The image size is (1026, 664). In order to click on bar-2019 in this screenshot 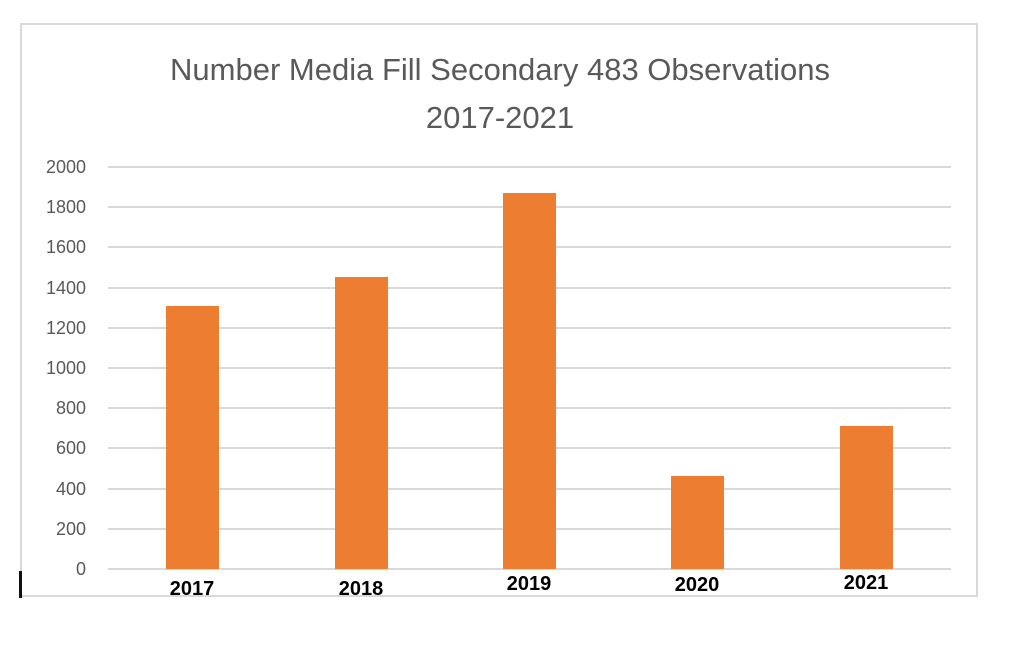, I will do `click(529, 381)`.